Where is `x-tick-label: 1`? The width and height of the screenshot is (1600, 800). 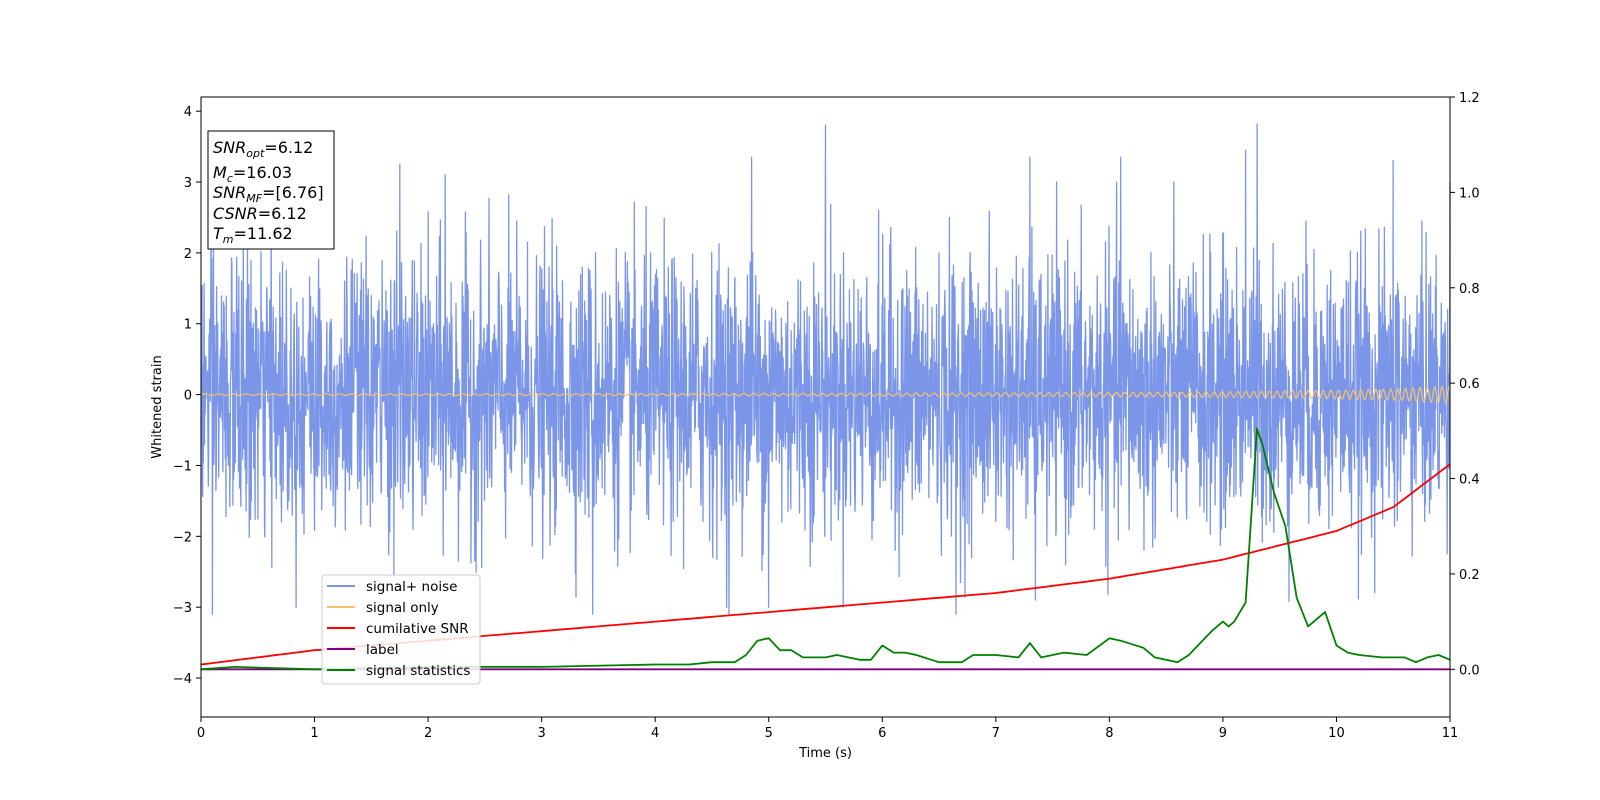
x-tick-label: 1 is located at coordinates (314, 733).